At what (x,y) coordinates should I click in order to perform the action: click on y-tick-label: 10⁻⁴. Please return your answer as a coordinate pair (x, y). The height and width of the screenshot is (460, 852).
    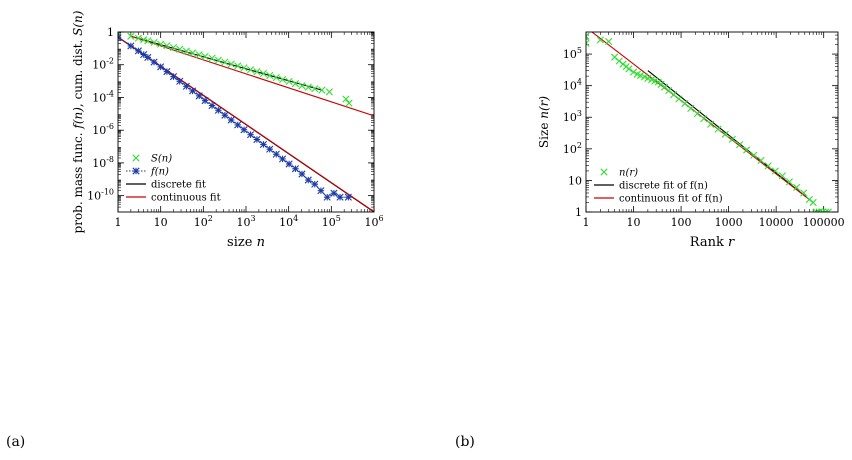
    Looking at the image, I should click on (103, 96).